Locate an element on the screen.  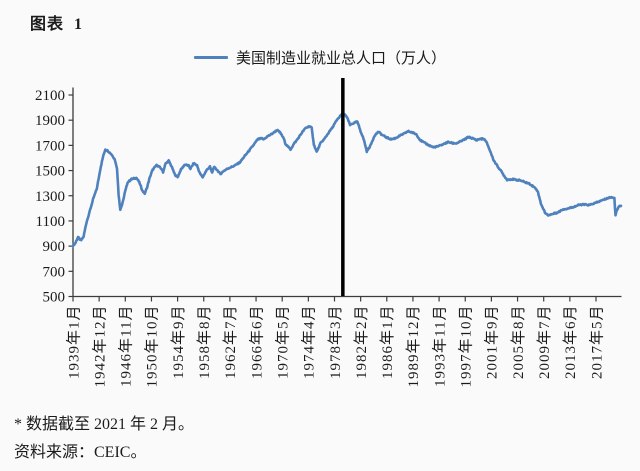
chart-footnotes: * 数据截至 2021 年 2 月。 资料来源：CEIC。 is located at coordinates (104, 439).